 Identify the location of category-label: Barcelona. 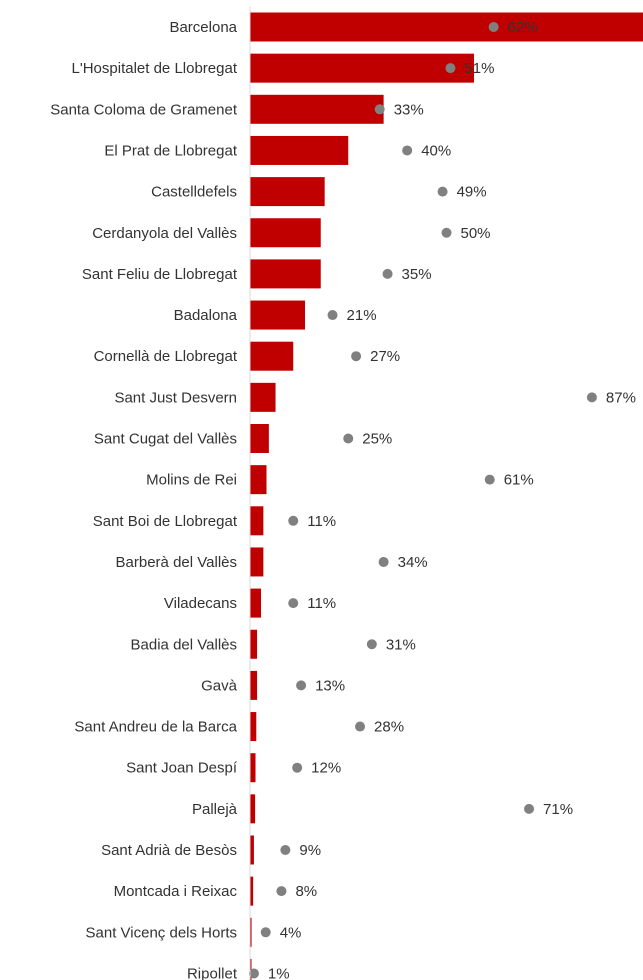
(203, 27).